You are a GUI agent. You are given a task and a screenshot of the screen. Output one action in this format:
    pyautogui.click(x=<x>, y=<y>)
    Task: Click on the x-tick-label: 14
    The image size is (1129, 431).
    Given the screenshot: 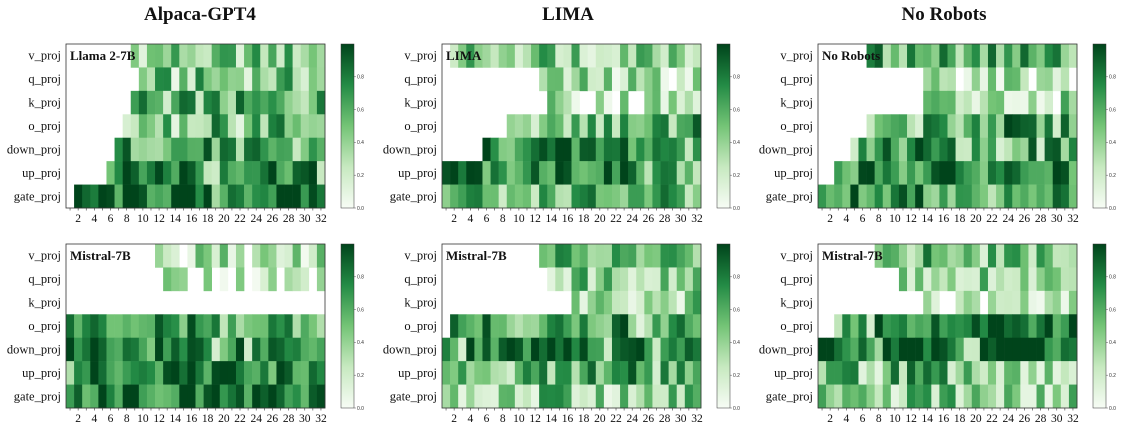 What is the action you would take?
    pyautogui.click(x=928, y=419)
    